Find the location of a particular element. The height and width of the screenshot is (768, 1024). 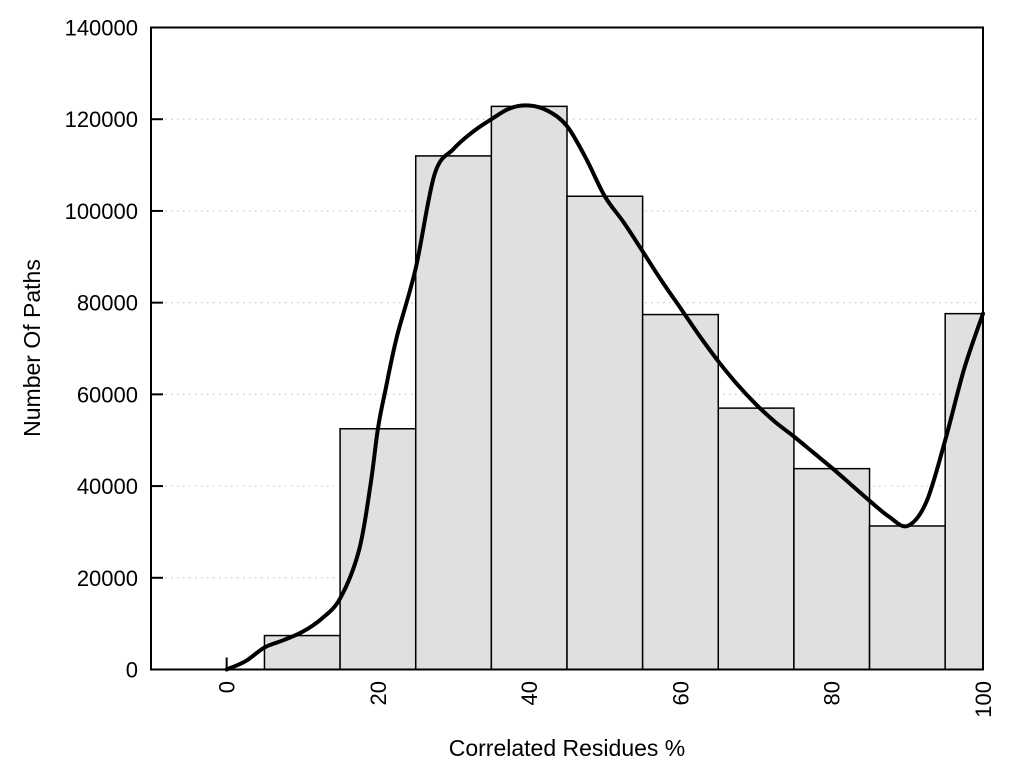

x-tick-label: 20 is located at coordinates (378, 693).